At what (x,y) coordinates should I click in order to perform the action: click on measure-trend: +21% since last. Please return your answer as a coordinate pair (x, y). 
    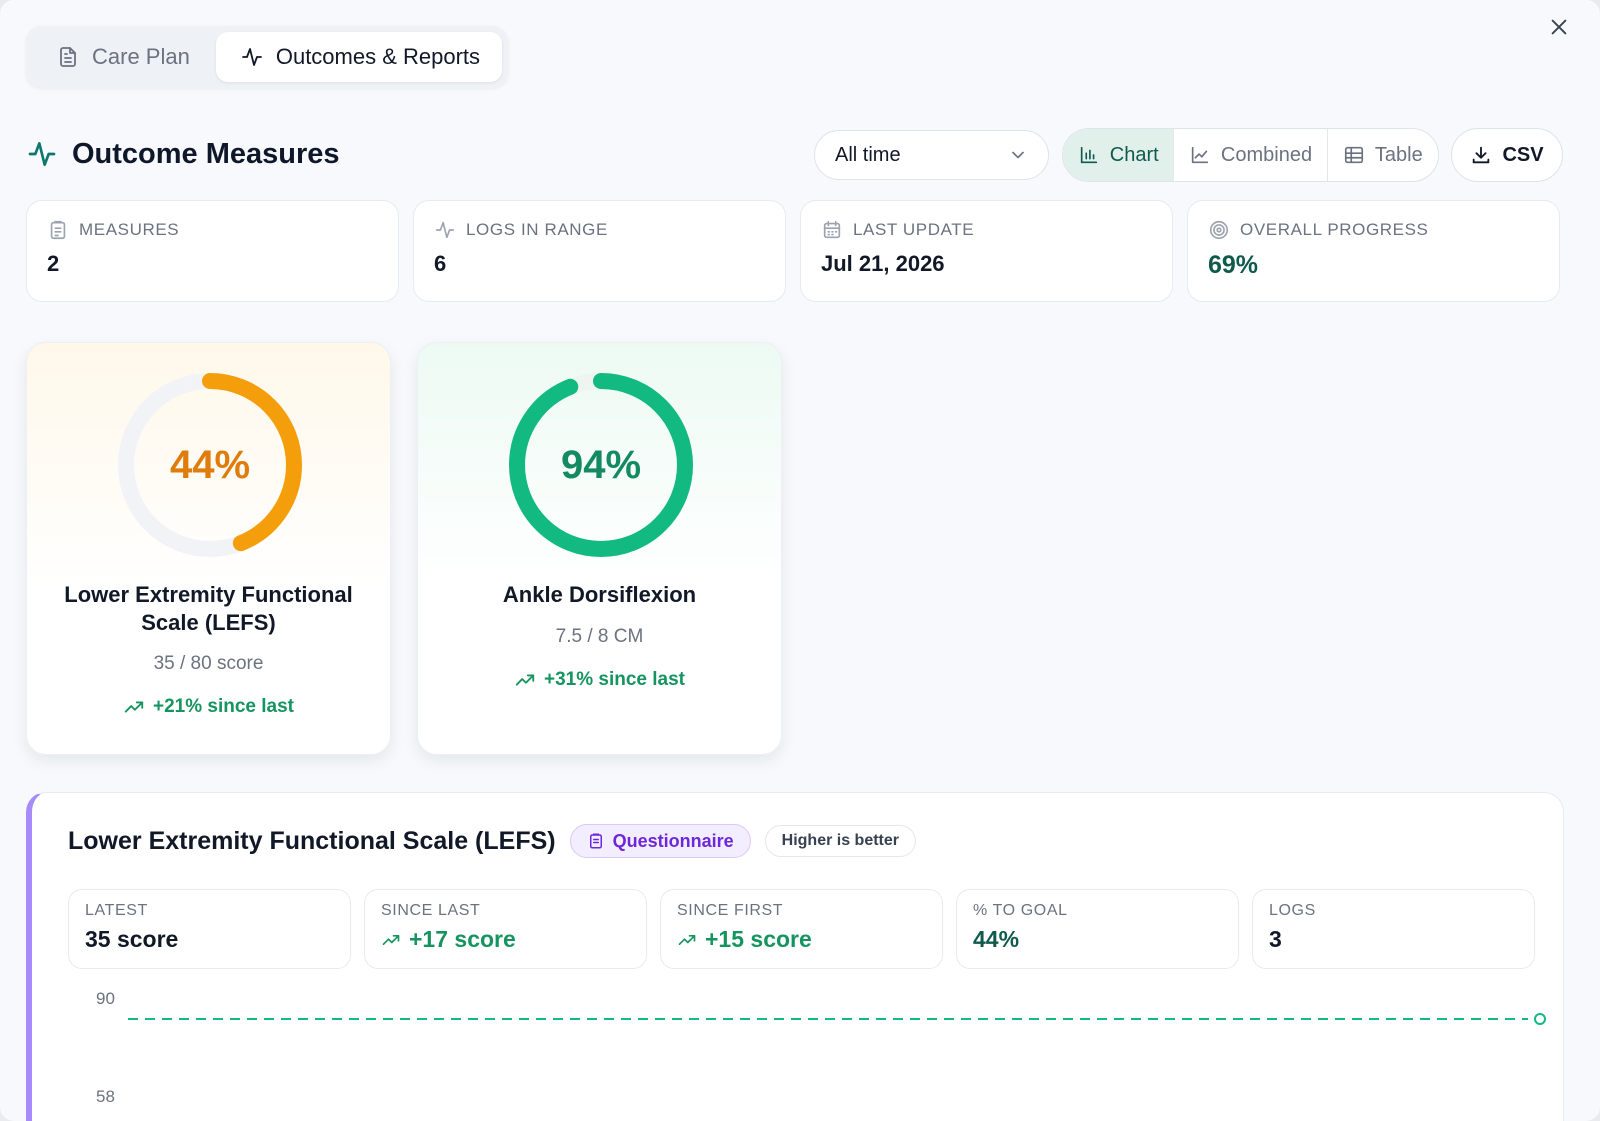
    Looking at the image, I should click on (208, 707).